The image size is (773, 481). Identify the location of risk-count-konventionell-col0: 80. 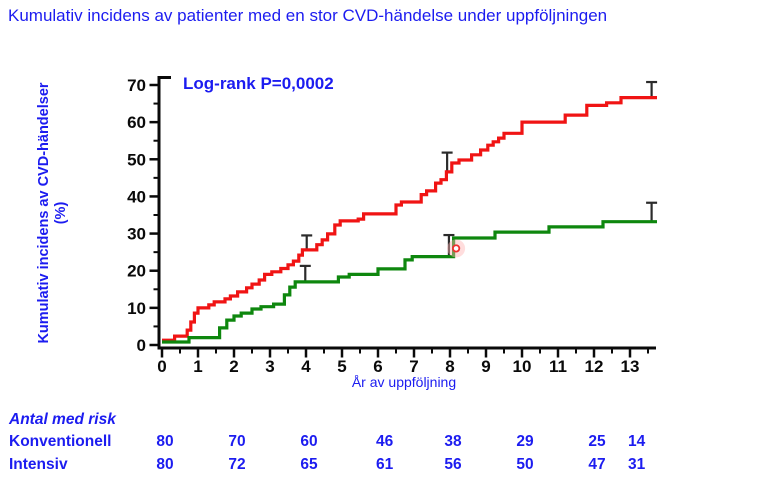
(165, 441).